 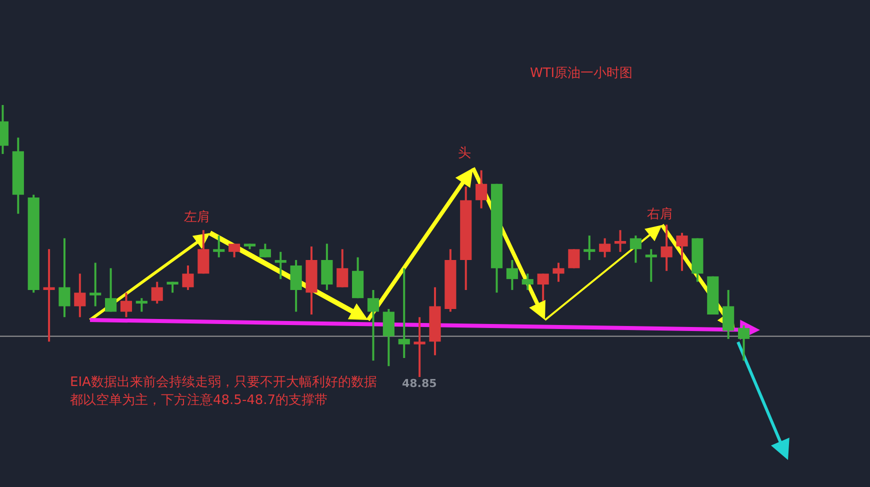 What do you see at coordinates (223, 383) in the screenshot?
I see `annotation: EIA数据出来前会持续走弱，只要不开大幅利好的数据` at bounding box center [223, 383].